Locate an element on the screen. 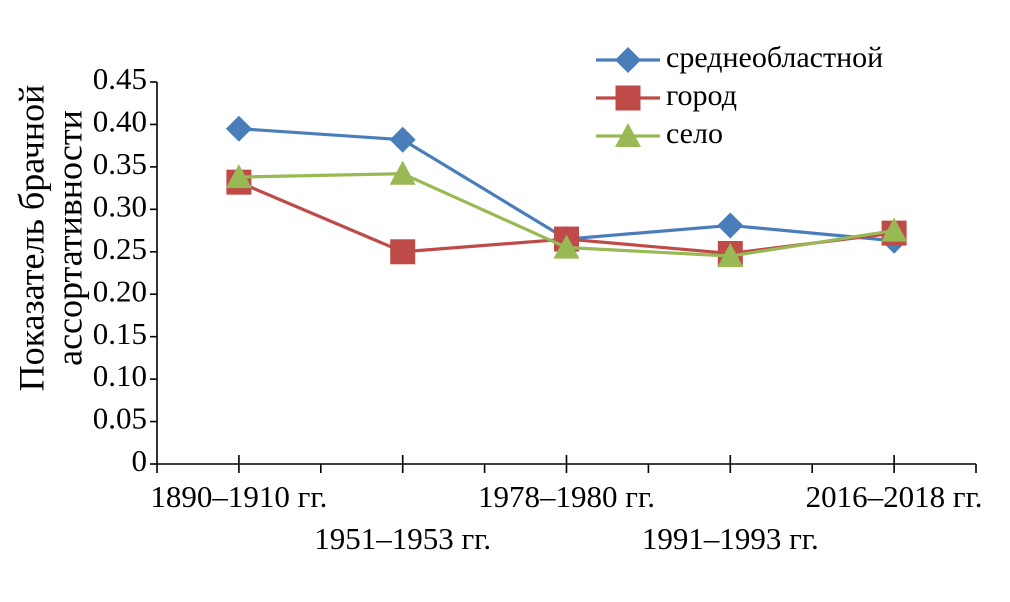 This screenshot has width=1010, height=602. y-axis-title-line-2: ассортативности is located at coordinates (69, 238).